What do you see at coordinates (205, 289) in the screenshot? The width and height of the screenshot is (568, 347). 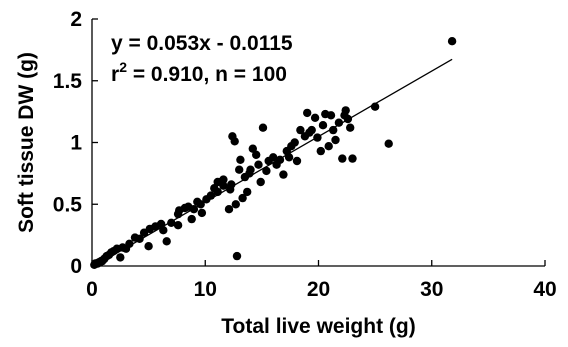 I see `x-tick-label: 10` at bounding box center [205, 289].